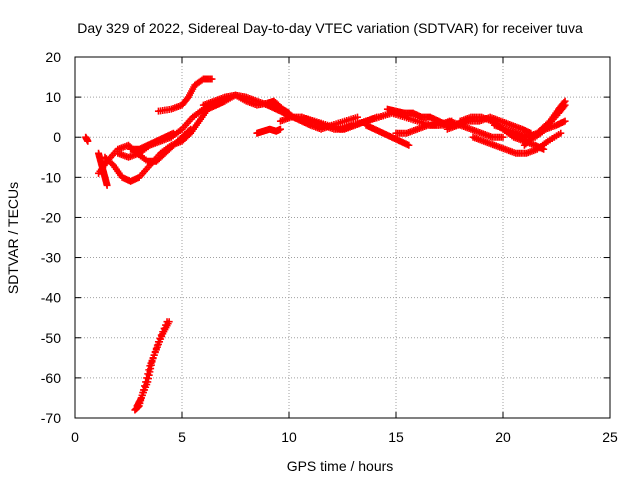 The width and height of the screenshot is (640, 480). What do you see at coordinates (610, 437) in the screenshot?
I see `x-tick-label: 25` at bounding box center [610, 437].